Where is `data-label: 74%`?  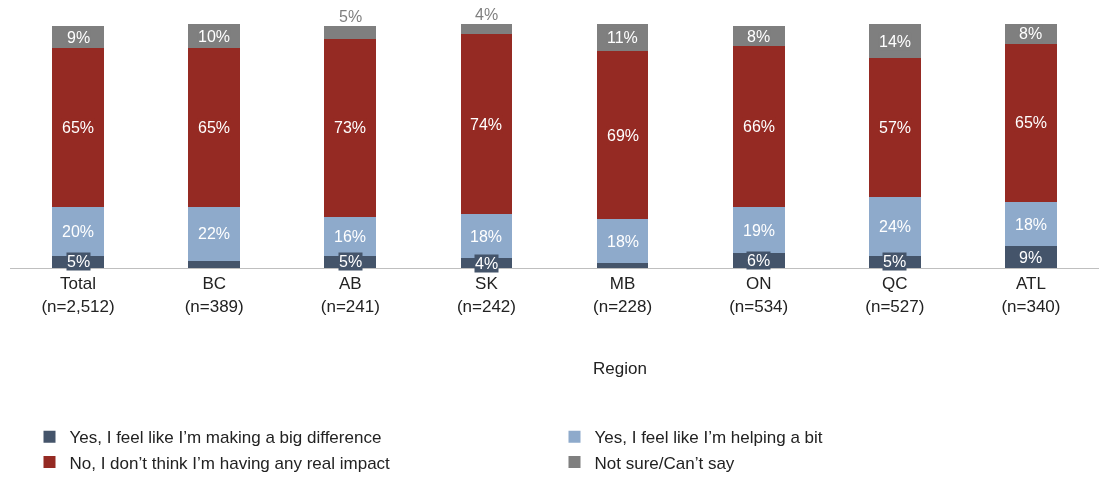 data-label: 74% is located at coordinates (486, 124).